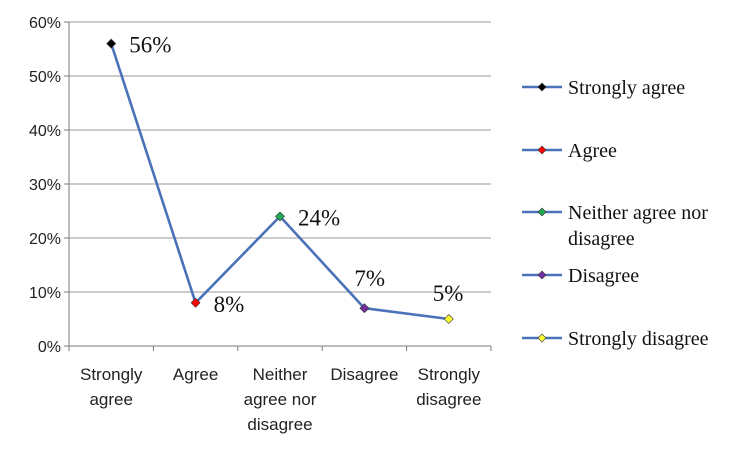 Image resolution: width=750 pixels, height=450 pixels. What do you see at coordinates (448, 293) in the screenshot?
I see `data-label: 5%` at bounding box center [448, 293].